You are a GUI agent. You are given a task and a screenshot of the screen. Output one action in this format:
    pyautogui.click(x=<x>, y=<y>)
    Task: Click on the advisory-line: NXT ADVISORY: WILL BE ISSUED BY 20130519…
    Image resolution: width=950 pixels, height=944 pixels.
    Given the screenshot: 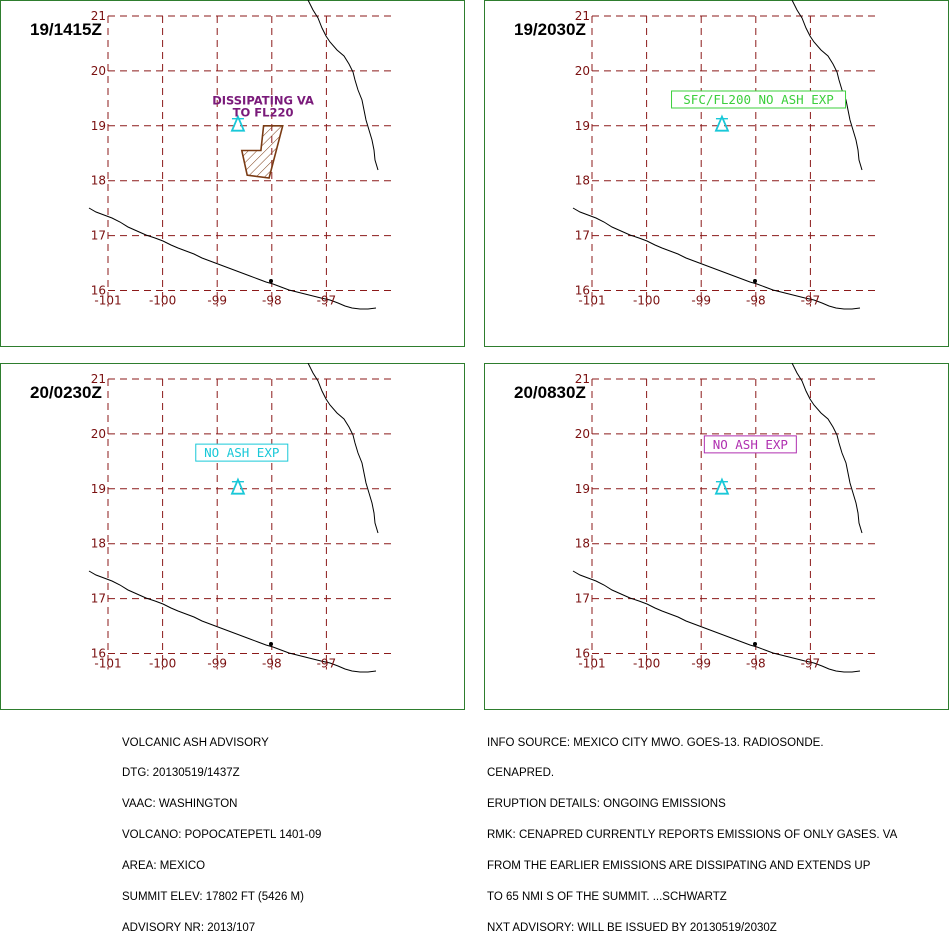 What is the action you would take?
    pyautogui.click(x=632, y=927)
    